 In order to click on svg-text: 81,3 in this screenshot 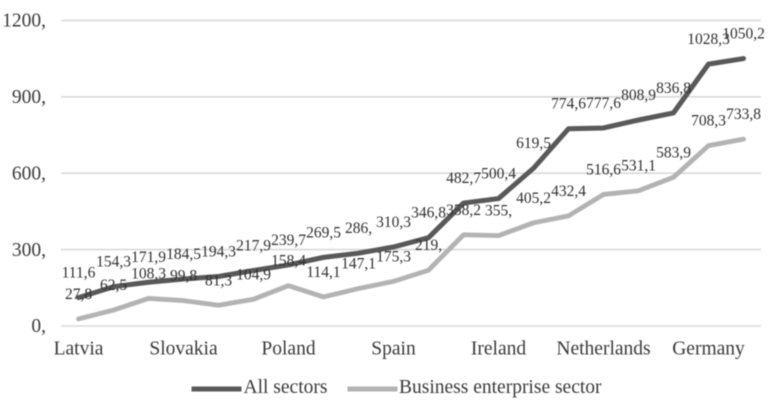, I will do `click(218, 280)`.